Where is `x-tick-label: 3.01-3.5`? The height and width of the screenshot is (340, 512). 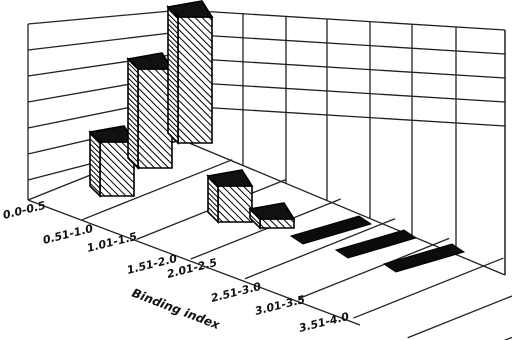
x-tick-label: 3.01-3.5 is located at coordinates (280, 305).